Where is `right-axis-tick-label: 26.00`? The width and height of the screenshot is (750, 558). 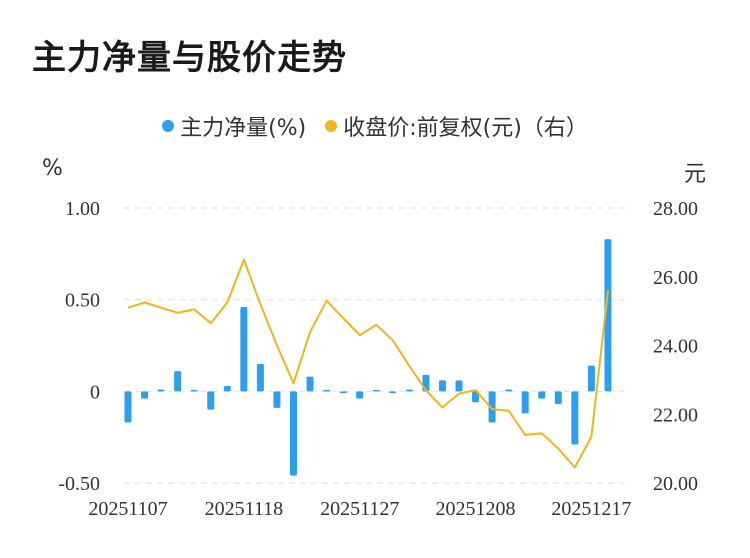 right-axis-tick-label: 26.00 is located at coordinates (675, 278).